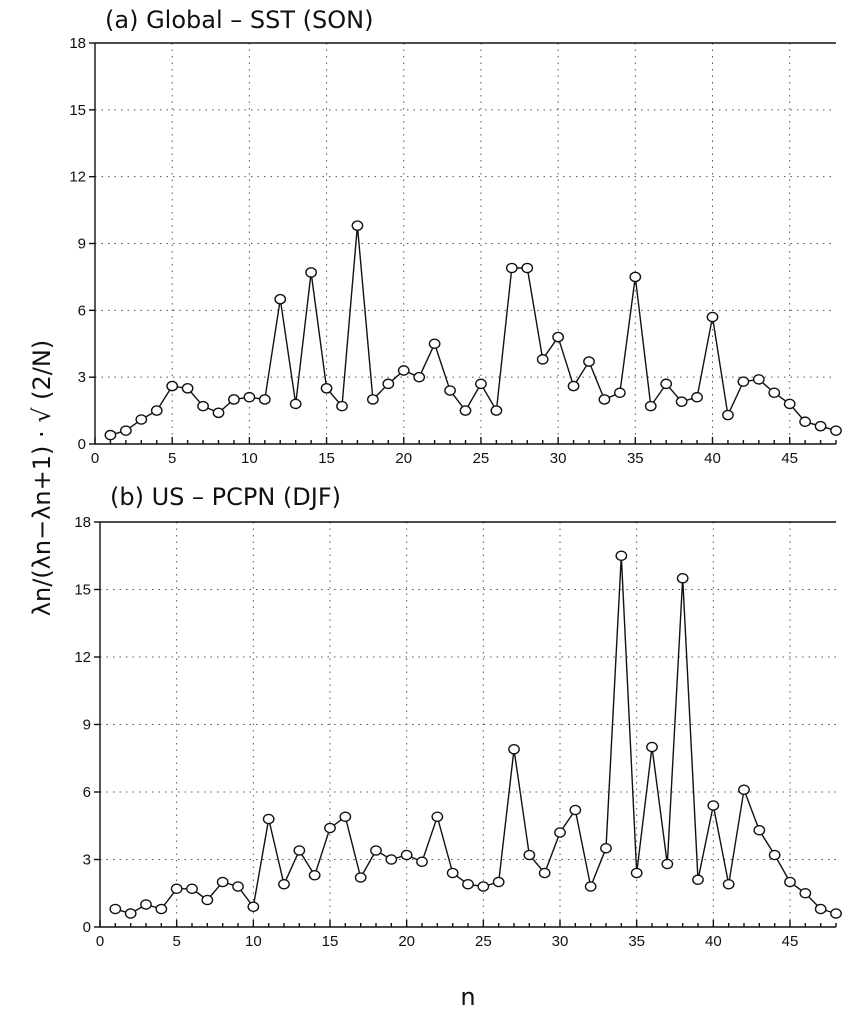 This screenshot has height=1017, width=842. I want to click on x-tick-label: 5, so click(176, 941).